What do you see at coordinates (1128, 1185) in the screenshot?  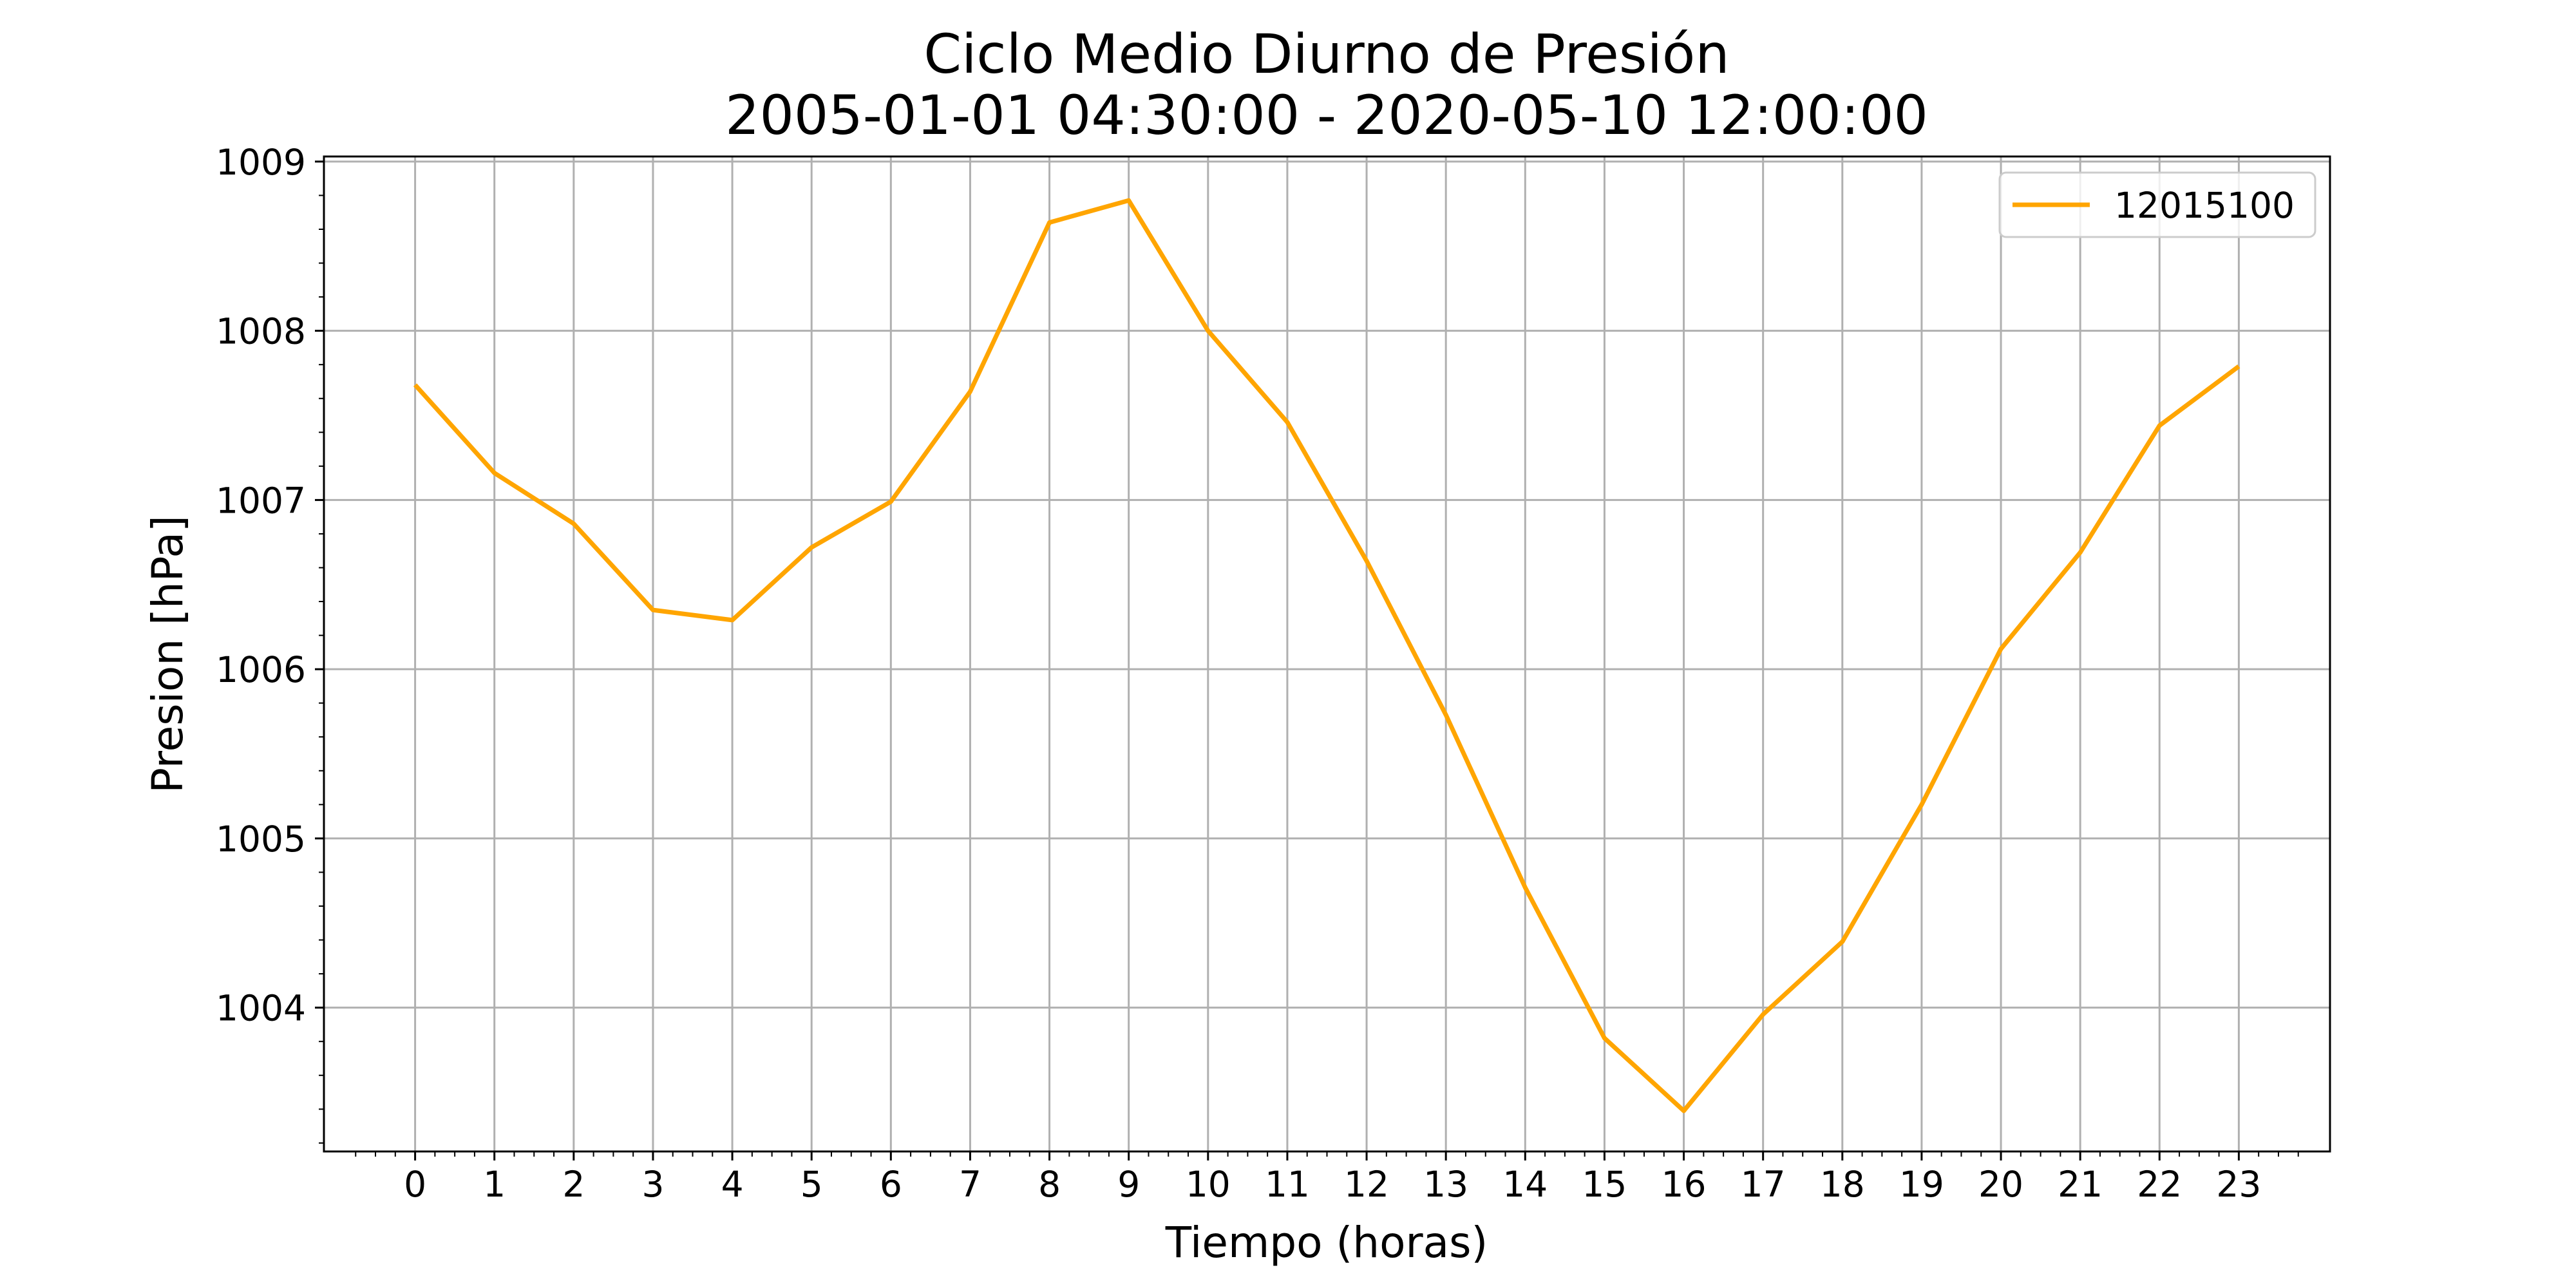 I see `x-tick-label: 9` at bounding box center [1128, 1185].